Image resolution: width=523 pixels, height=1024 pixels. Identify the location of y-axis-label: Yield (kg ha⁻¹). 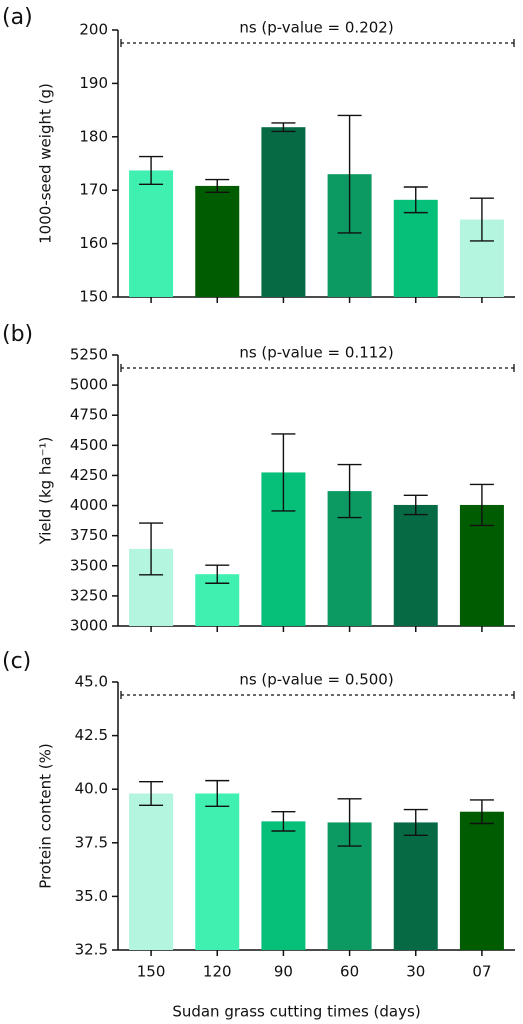
(46, 491).